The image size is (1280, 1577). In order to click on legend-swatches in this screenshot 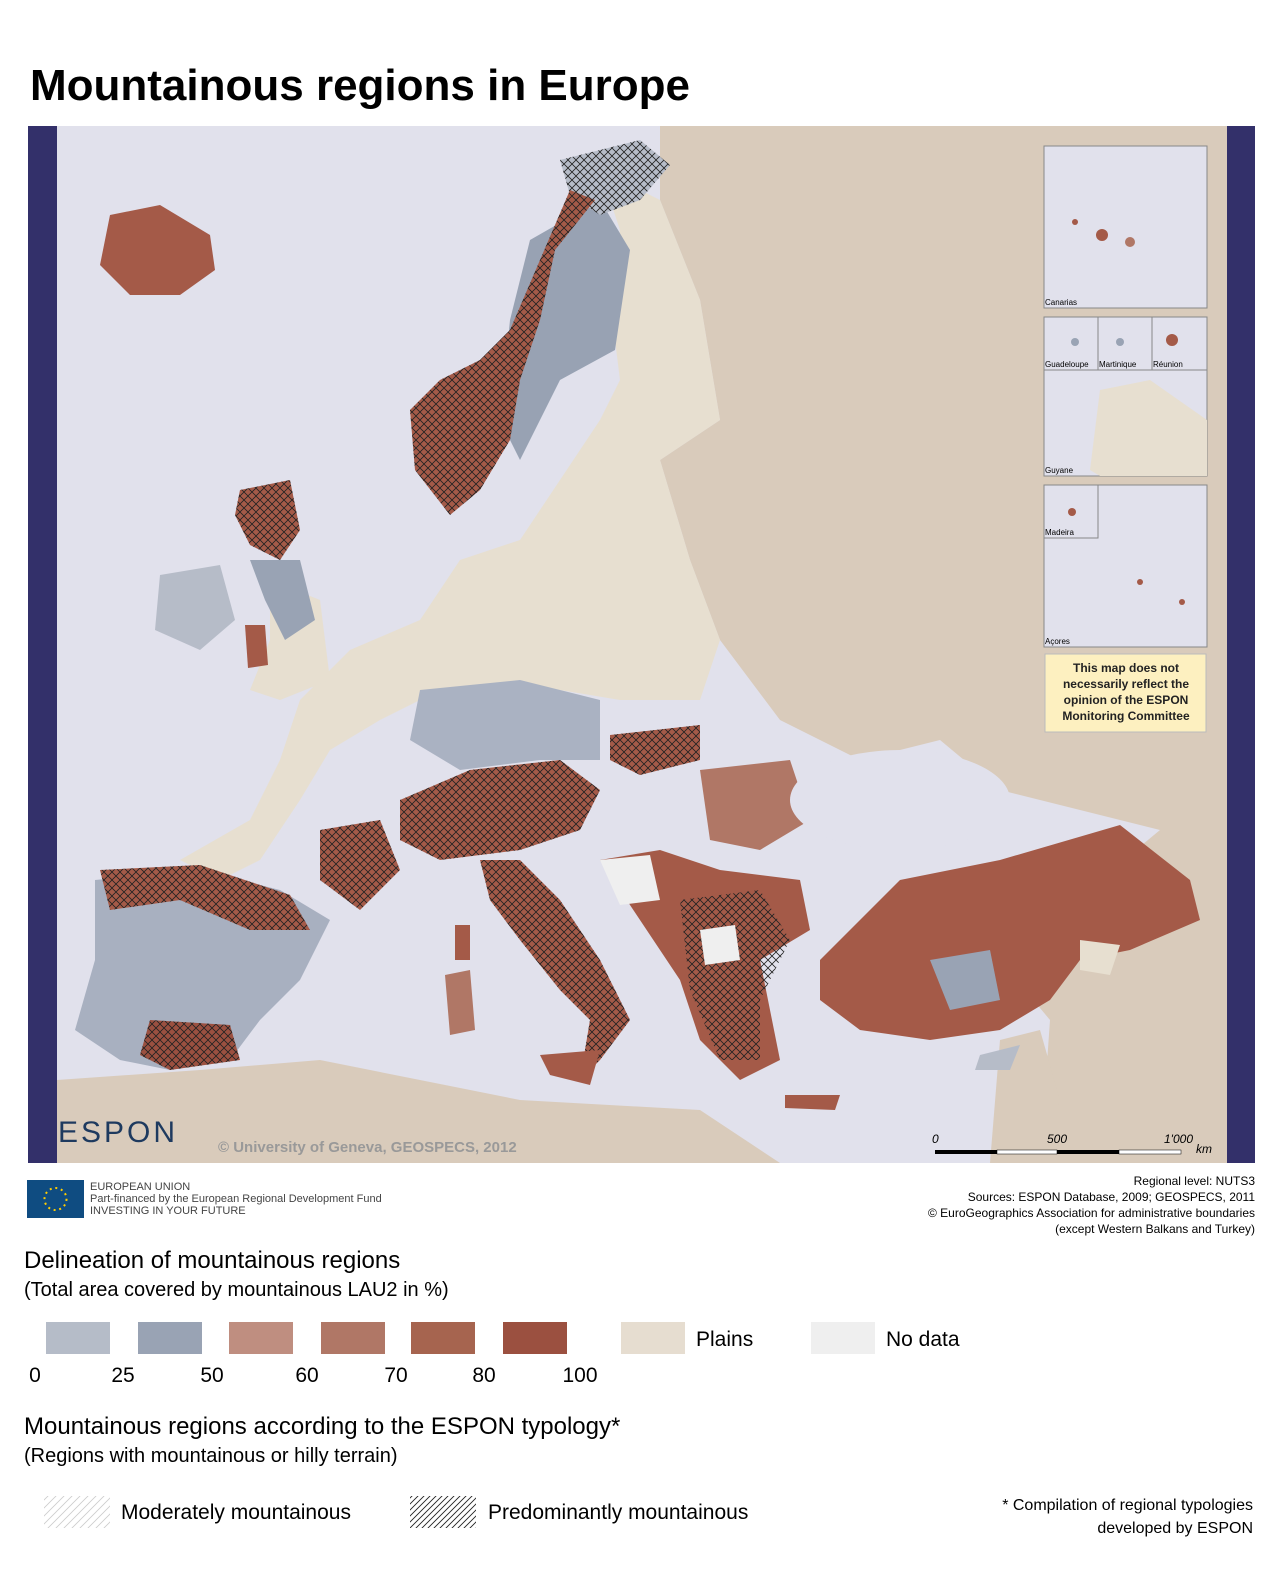, I will do `click(460, 1338)`.